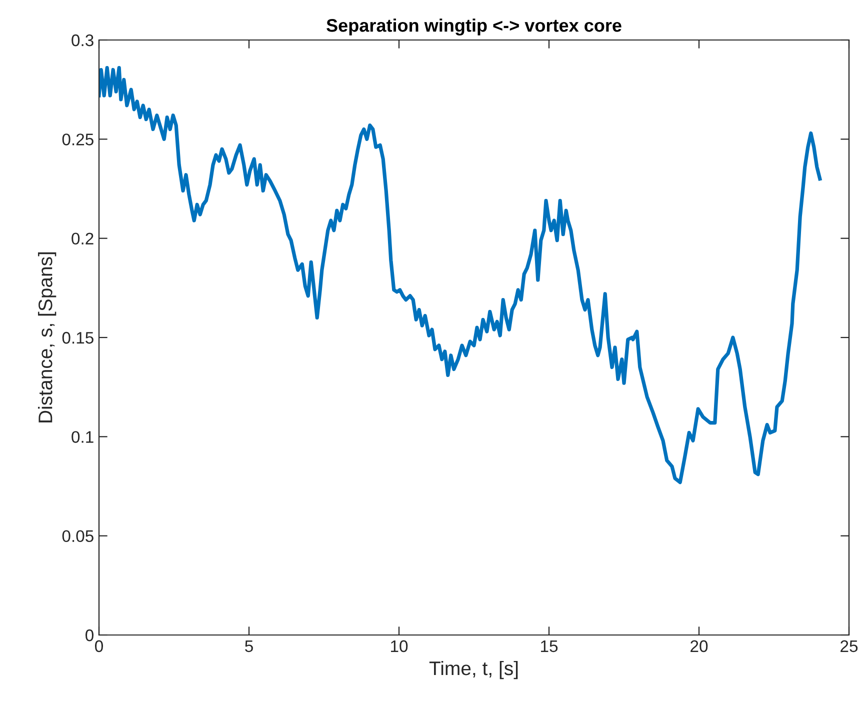 This screenshot has height=712, width=867. I want to click on x-axis-title: Time, t, [s], so click(473, 670).